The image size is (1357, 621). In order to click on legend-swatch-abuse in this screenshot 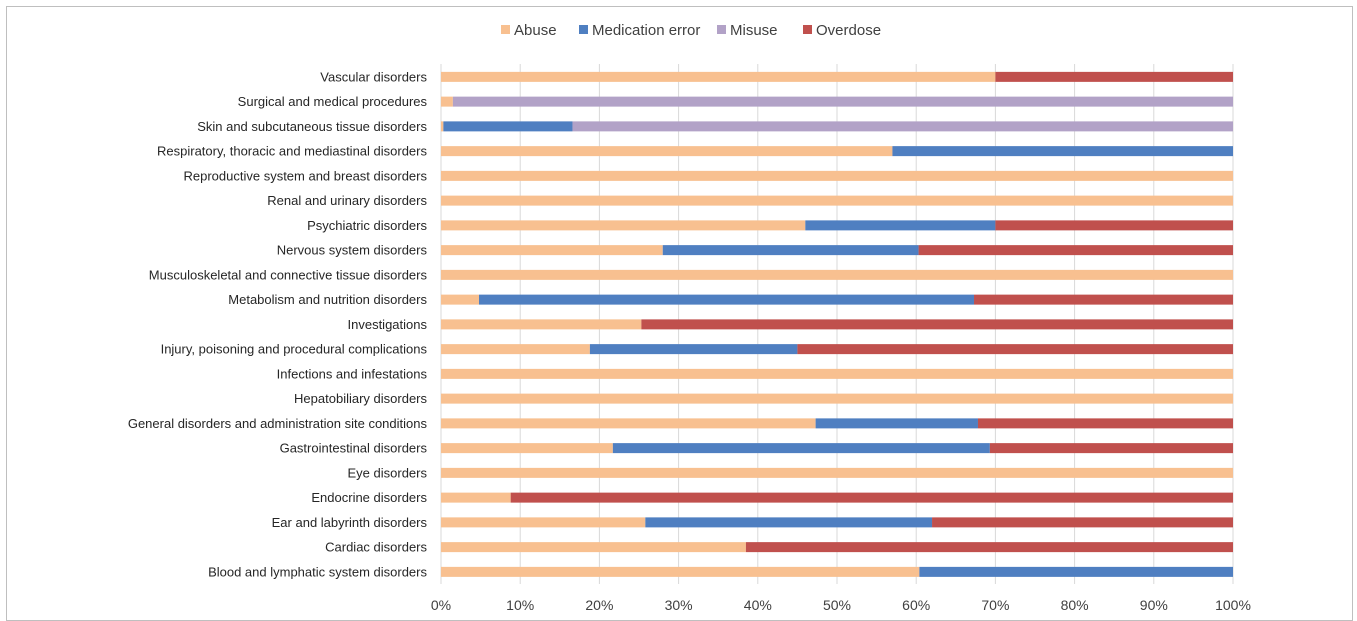, I will do `click(505, 29)`.